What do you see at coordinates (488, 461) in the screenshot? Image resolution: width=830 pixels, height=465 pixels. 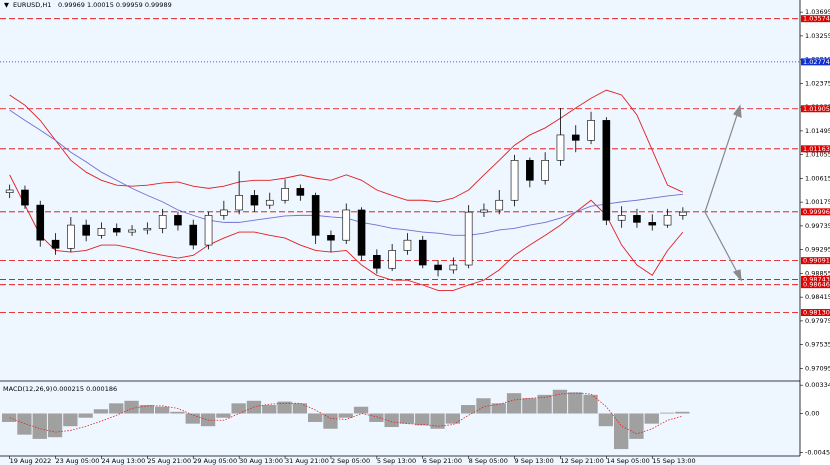 I see `x-tick-label: 8 Sep 05:00` at bounding box center [488, 461].